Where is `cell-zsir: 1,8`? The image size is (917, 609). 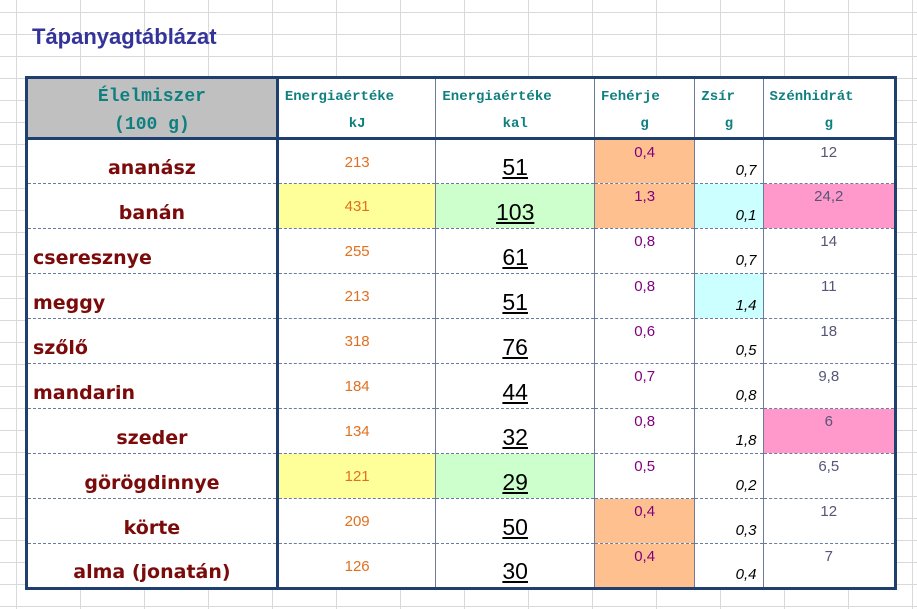
cell-zsir: 1,8 is located at coordinates (729, 431).